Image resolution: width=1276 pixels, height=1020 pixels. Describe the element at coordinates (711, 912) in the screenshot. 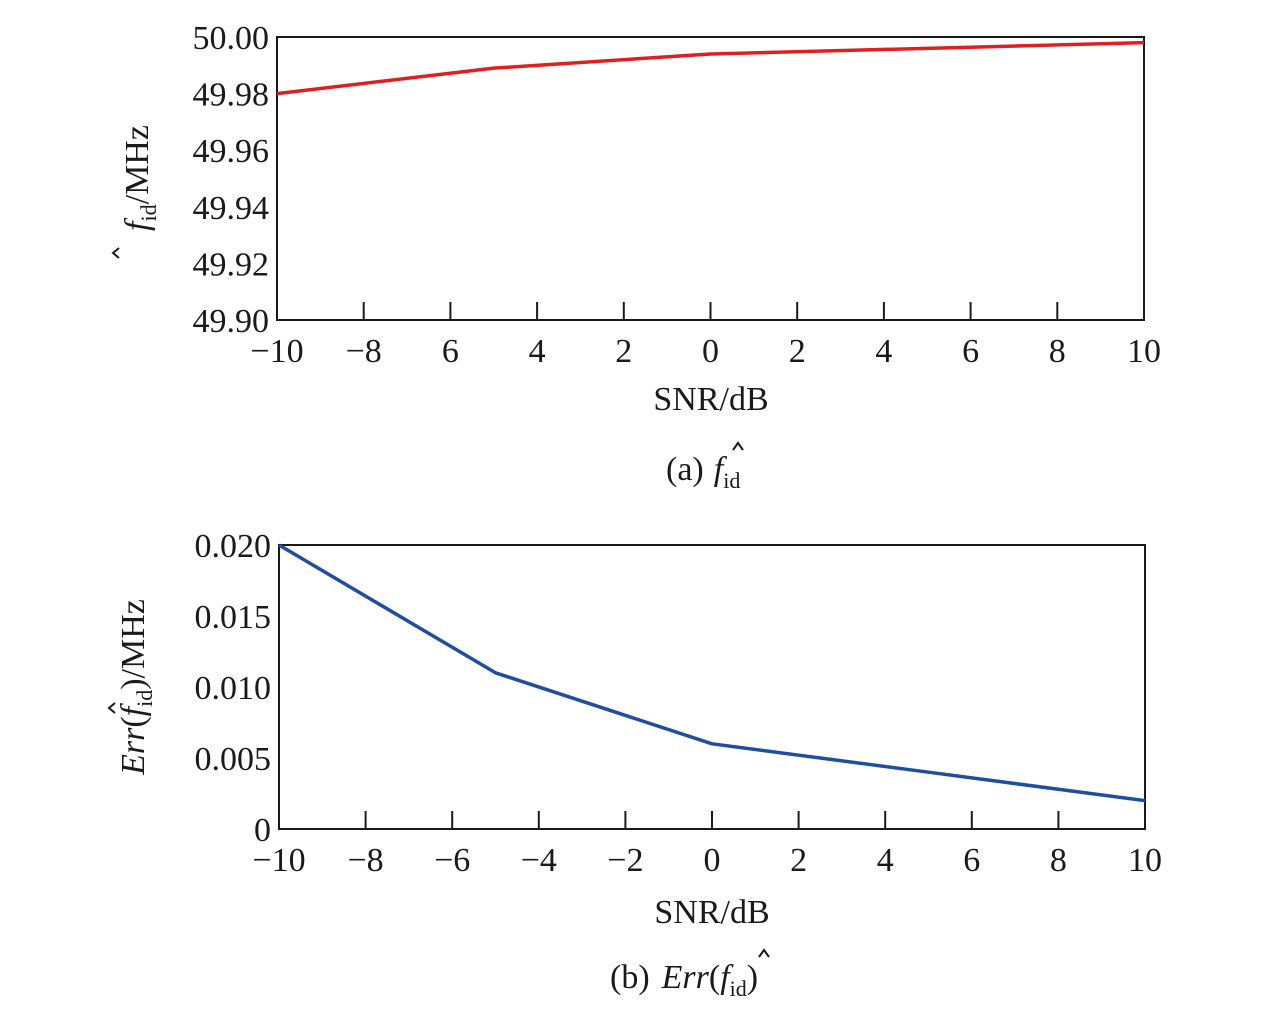

I see `x-axis-label-b: SNR/dB` at that location.